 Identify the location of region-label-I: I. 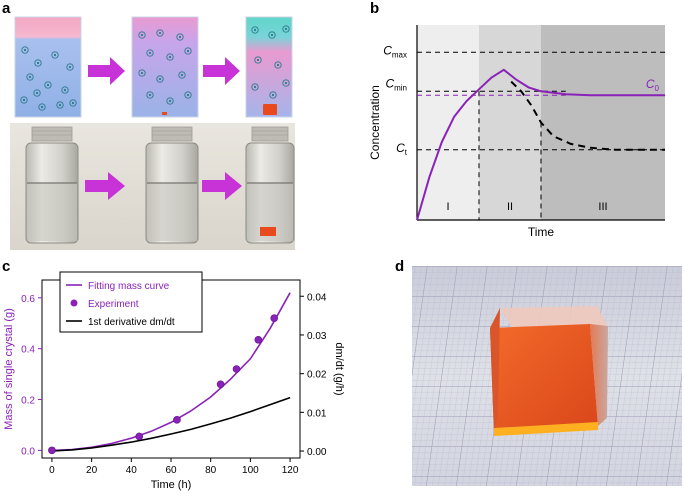
(447, 207).